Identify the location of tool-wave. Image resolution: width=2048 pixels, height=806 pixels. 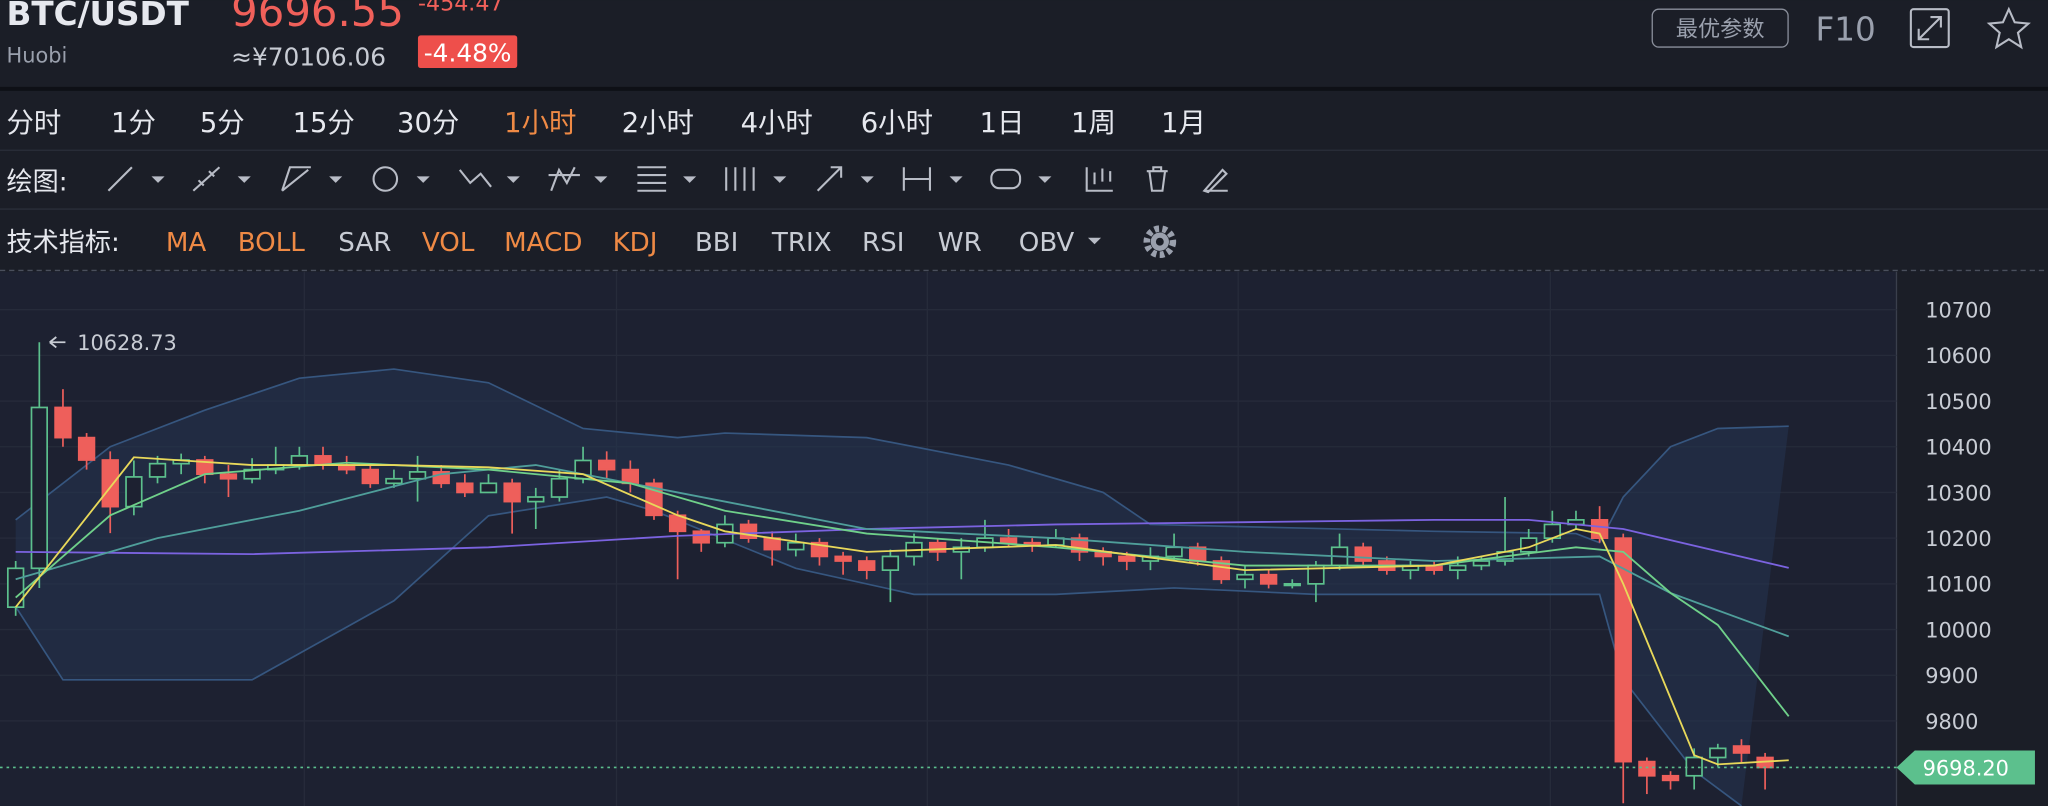
(475, 178).